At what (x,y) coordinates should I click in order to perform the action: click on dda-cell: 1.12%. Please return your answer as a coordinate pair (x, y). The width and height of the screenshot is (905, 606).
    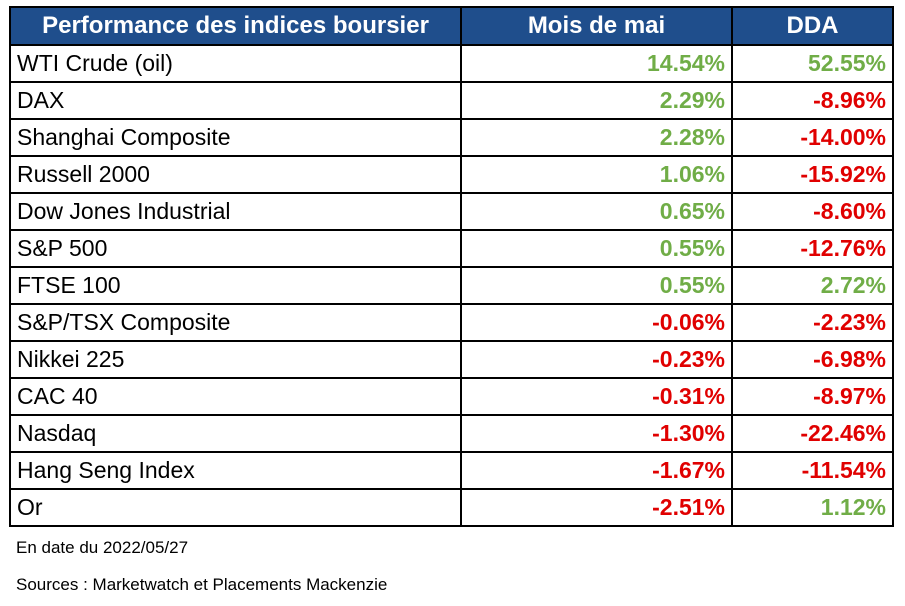
    Looking at the image, I should click on (812, 507).